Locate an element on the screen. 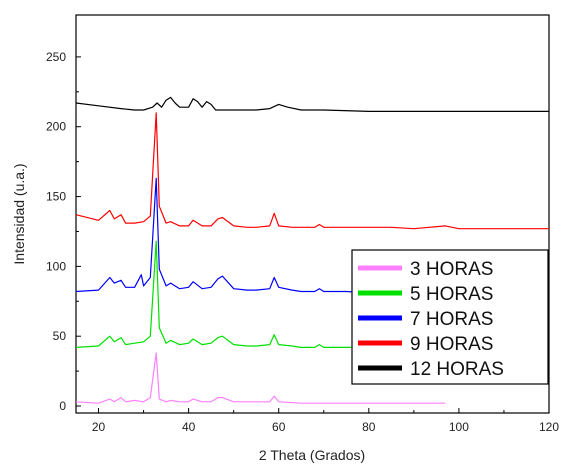 The image size is (564, 468). y-tick-label: 50 is located at coordinates (60, 336).